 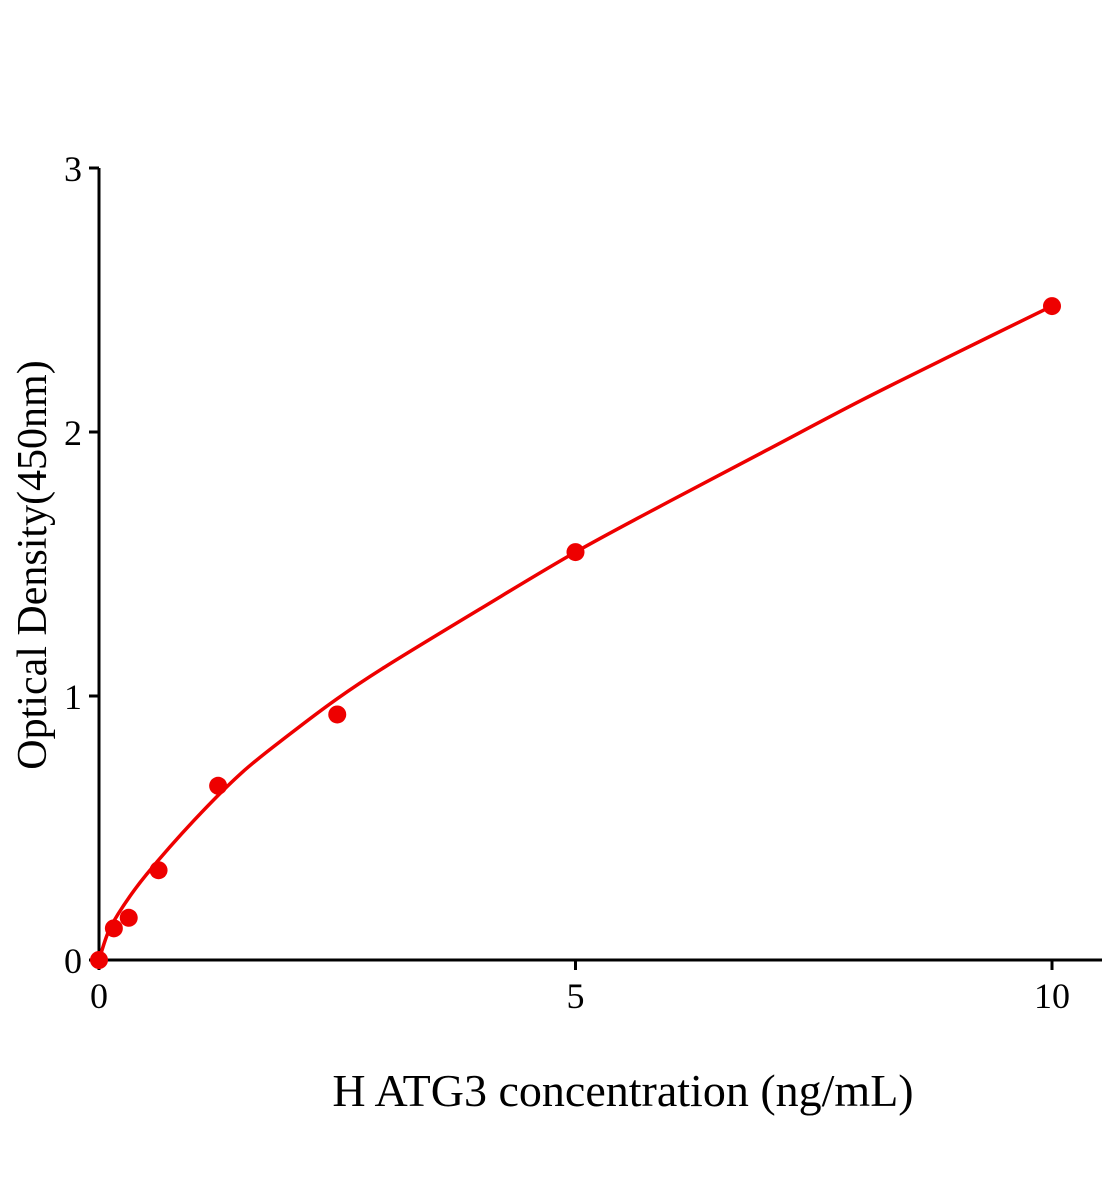 What do you see at coordinates (576, 996) in the screenshot?
I see `x-tick-label: 5` at bounding box center [576, 996].